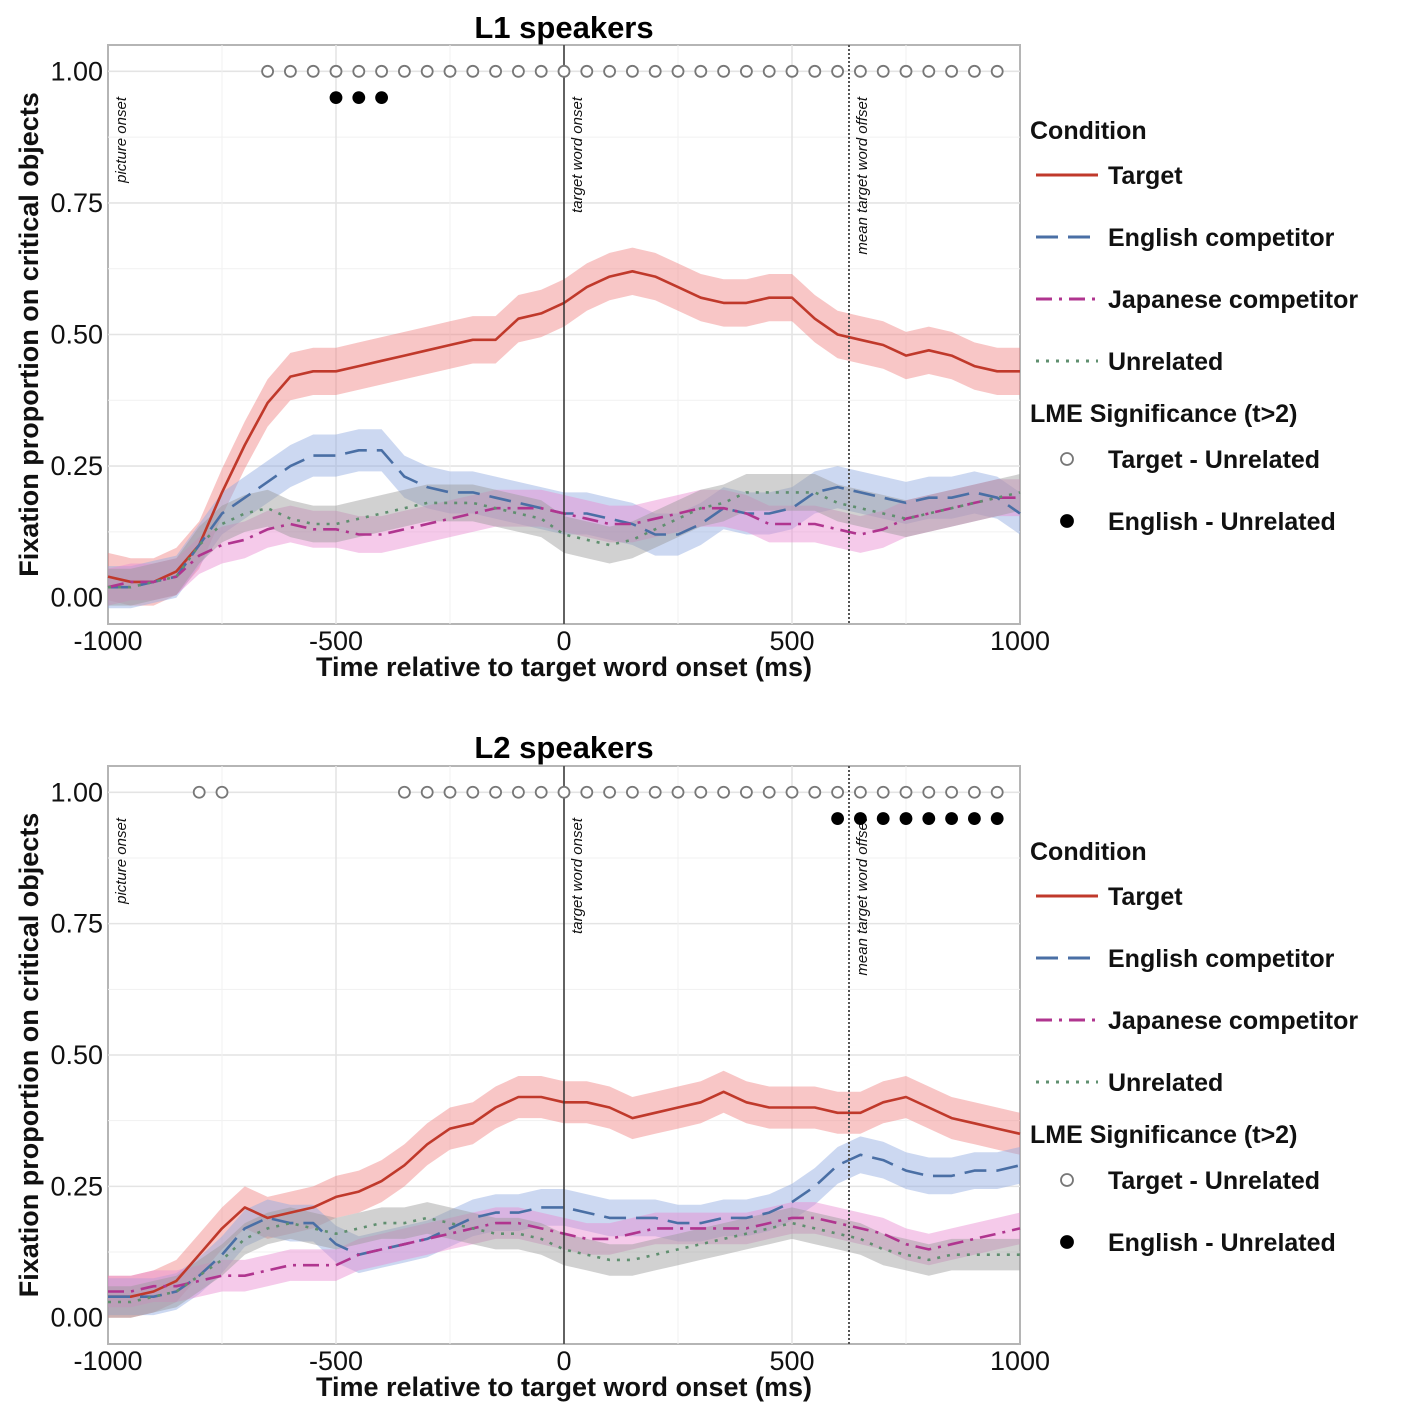  Describe the element at coordinates (563, 27) in the screenshot. I see `panel-title: L1 speakers` at that location.